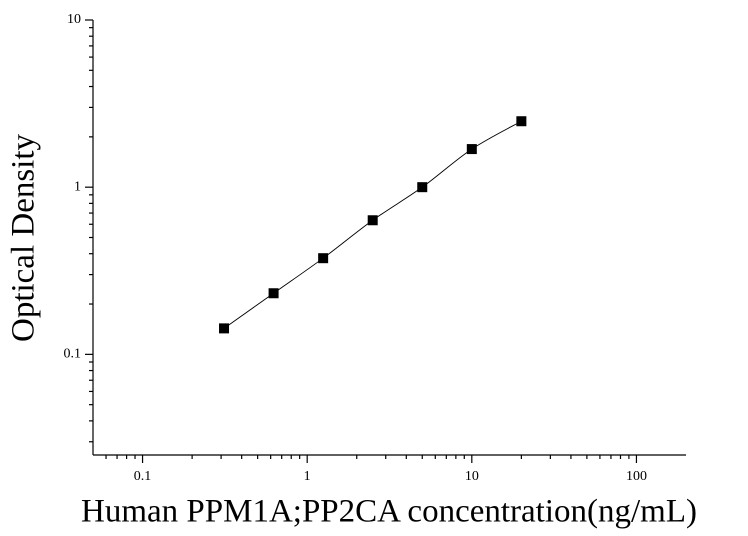  Describe the element at coordinates (24, 237) in the screenshot. I see `y-axis-title: Optical Density` at that location.